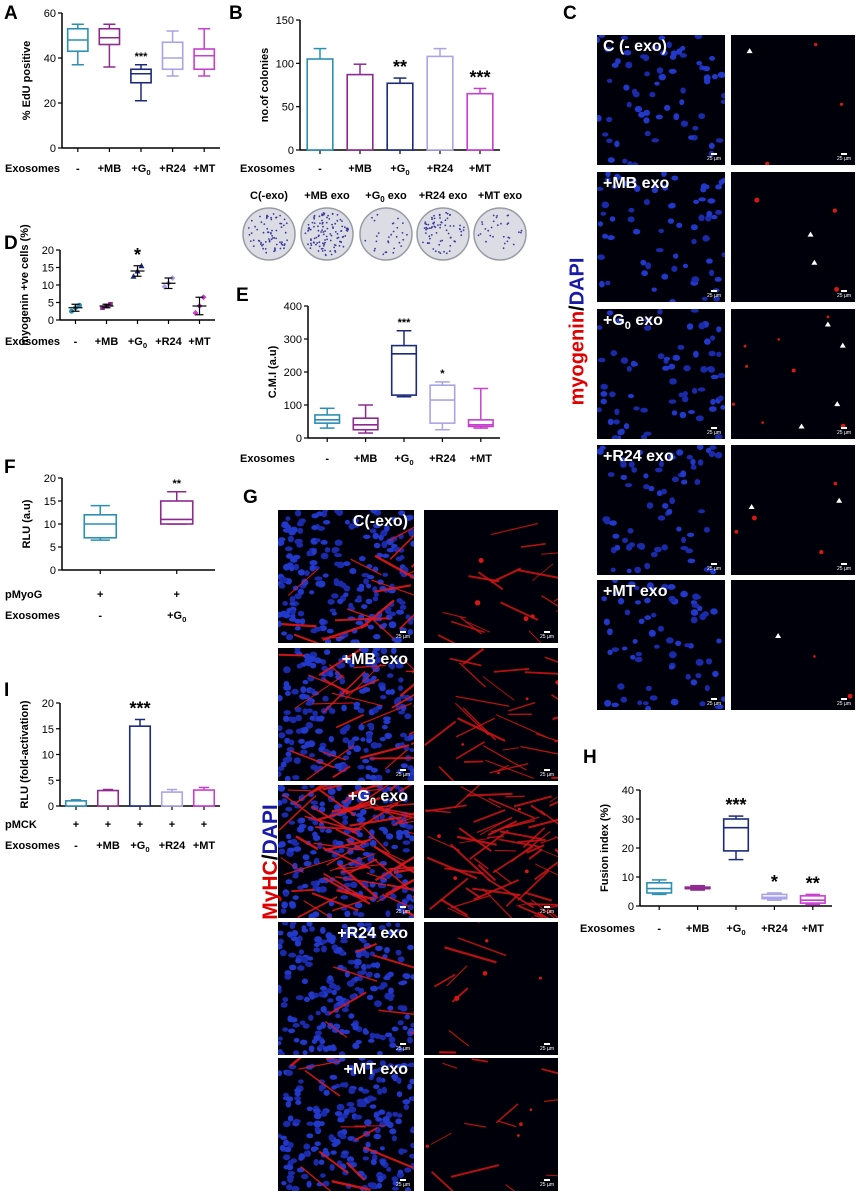  Describe the element at coordinates (108, 846) in the screenshot. I see `i-category-label: +MB` at that location.